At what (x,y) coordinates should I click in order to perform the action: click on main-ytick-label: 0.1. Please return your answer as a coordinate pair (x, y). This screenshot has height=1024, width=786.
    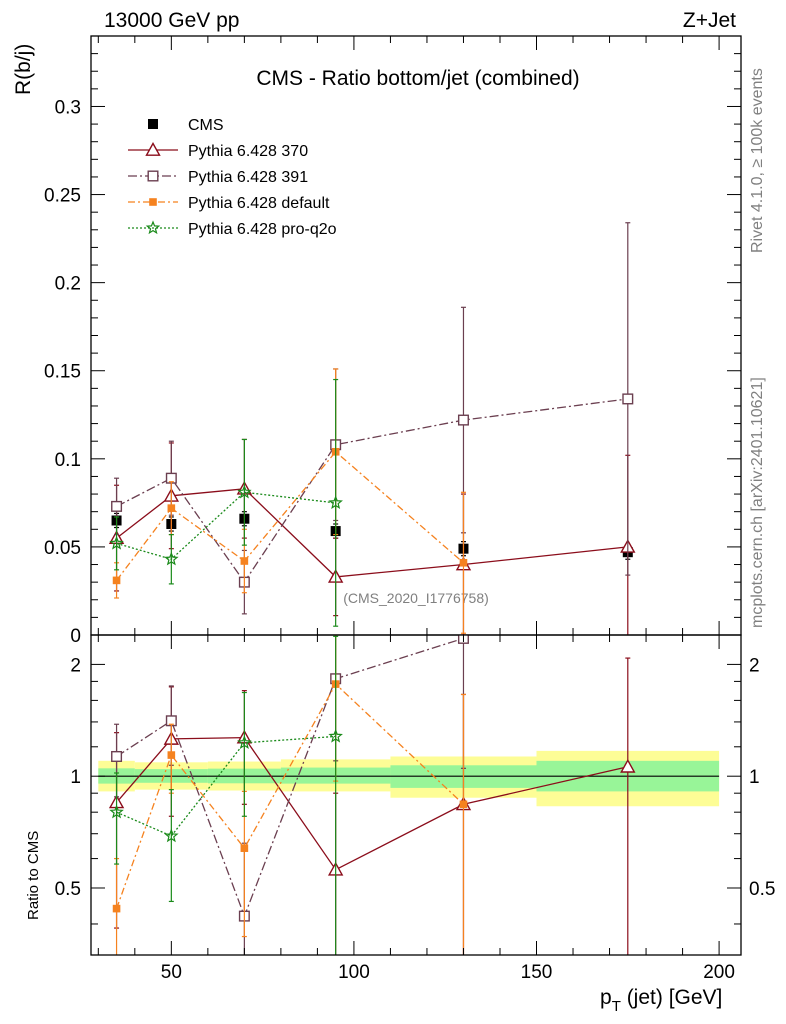
    Looking at the image, I should click on (68, 460).